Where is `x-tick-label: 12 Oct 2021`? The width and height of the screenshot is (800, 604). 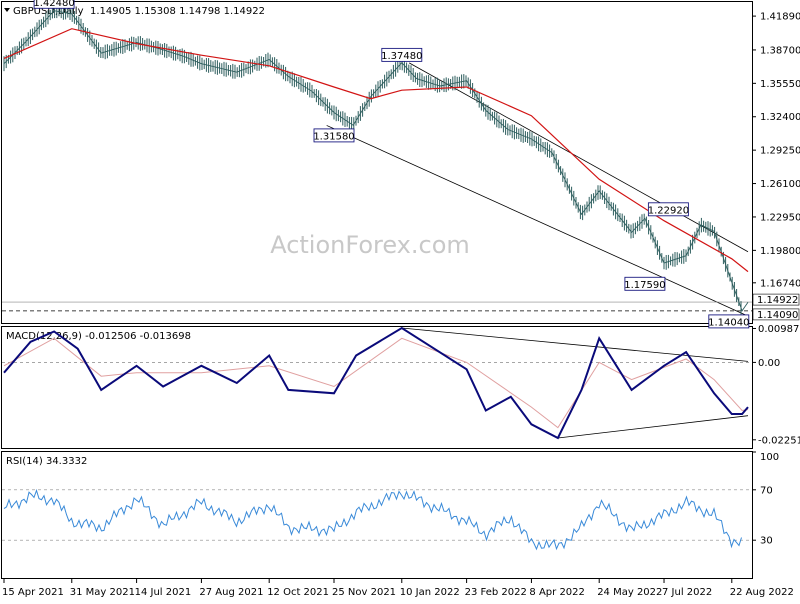 x-tick-label: 12 Oct 2021 is located at coordinates (298, 592).